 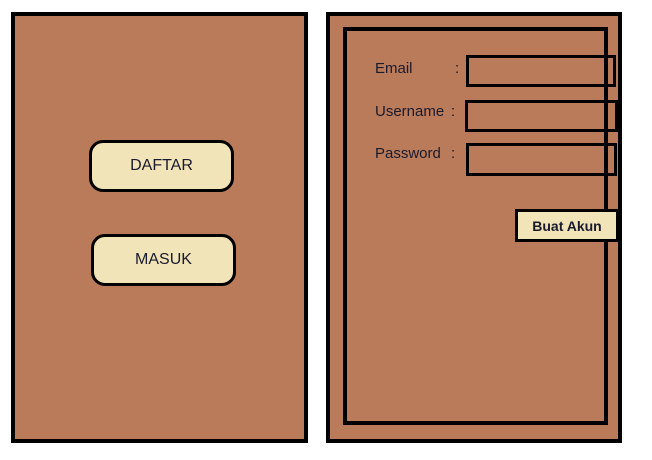 What do you see at coordinates (408, 153) in the screenshot?
I see `password-label: Password` at bounding box center [408, 153].